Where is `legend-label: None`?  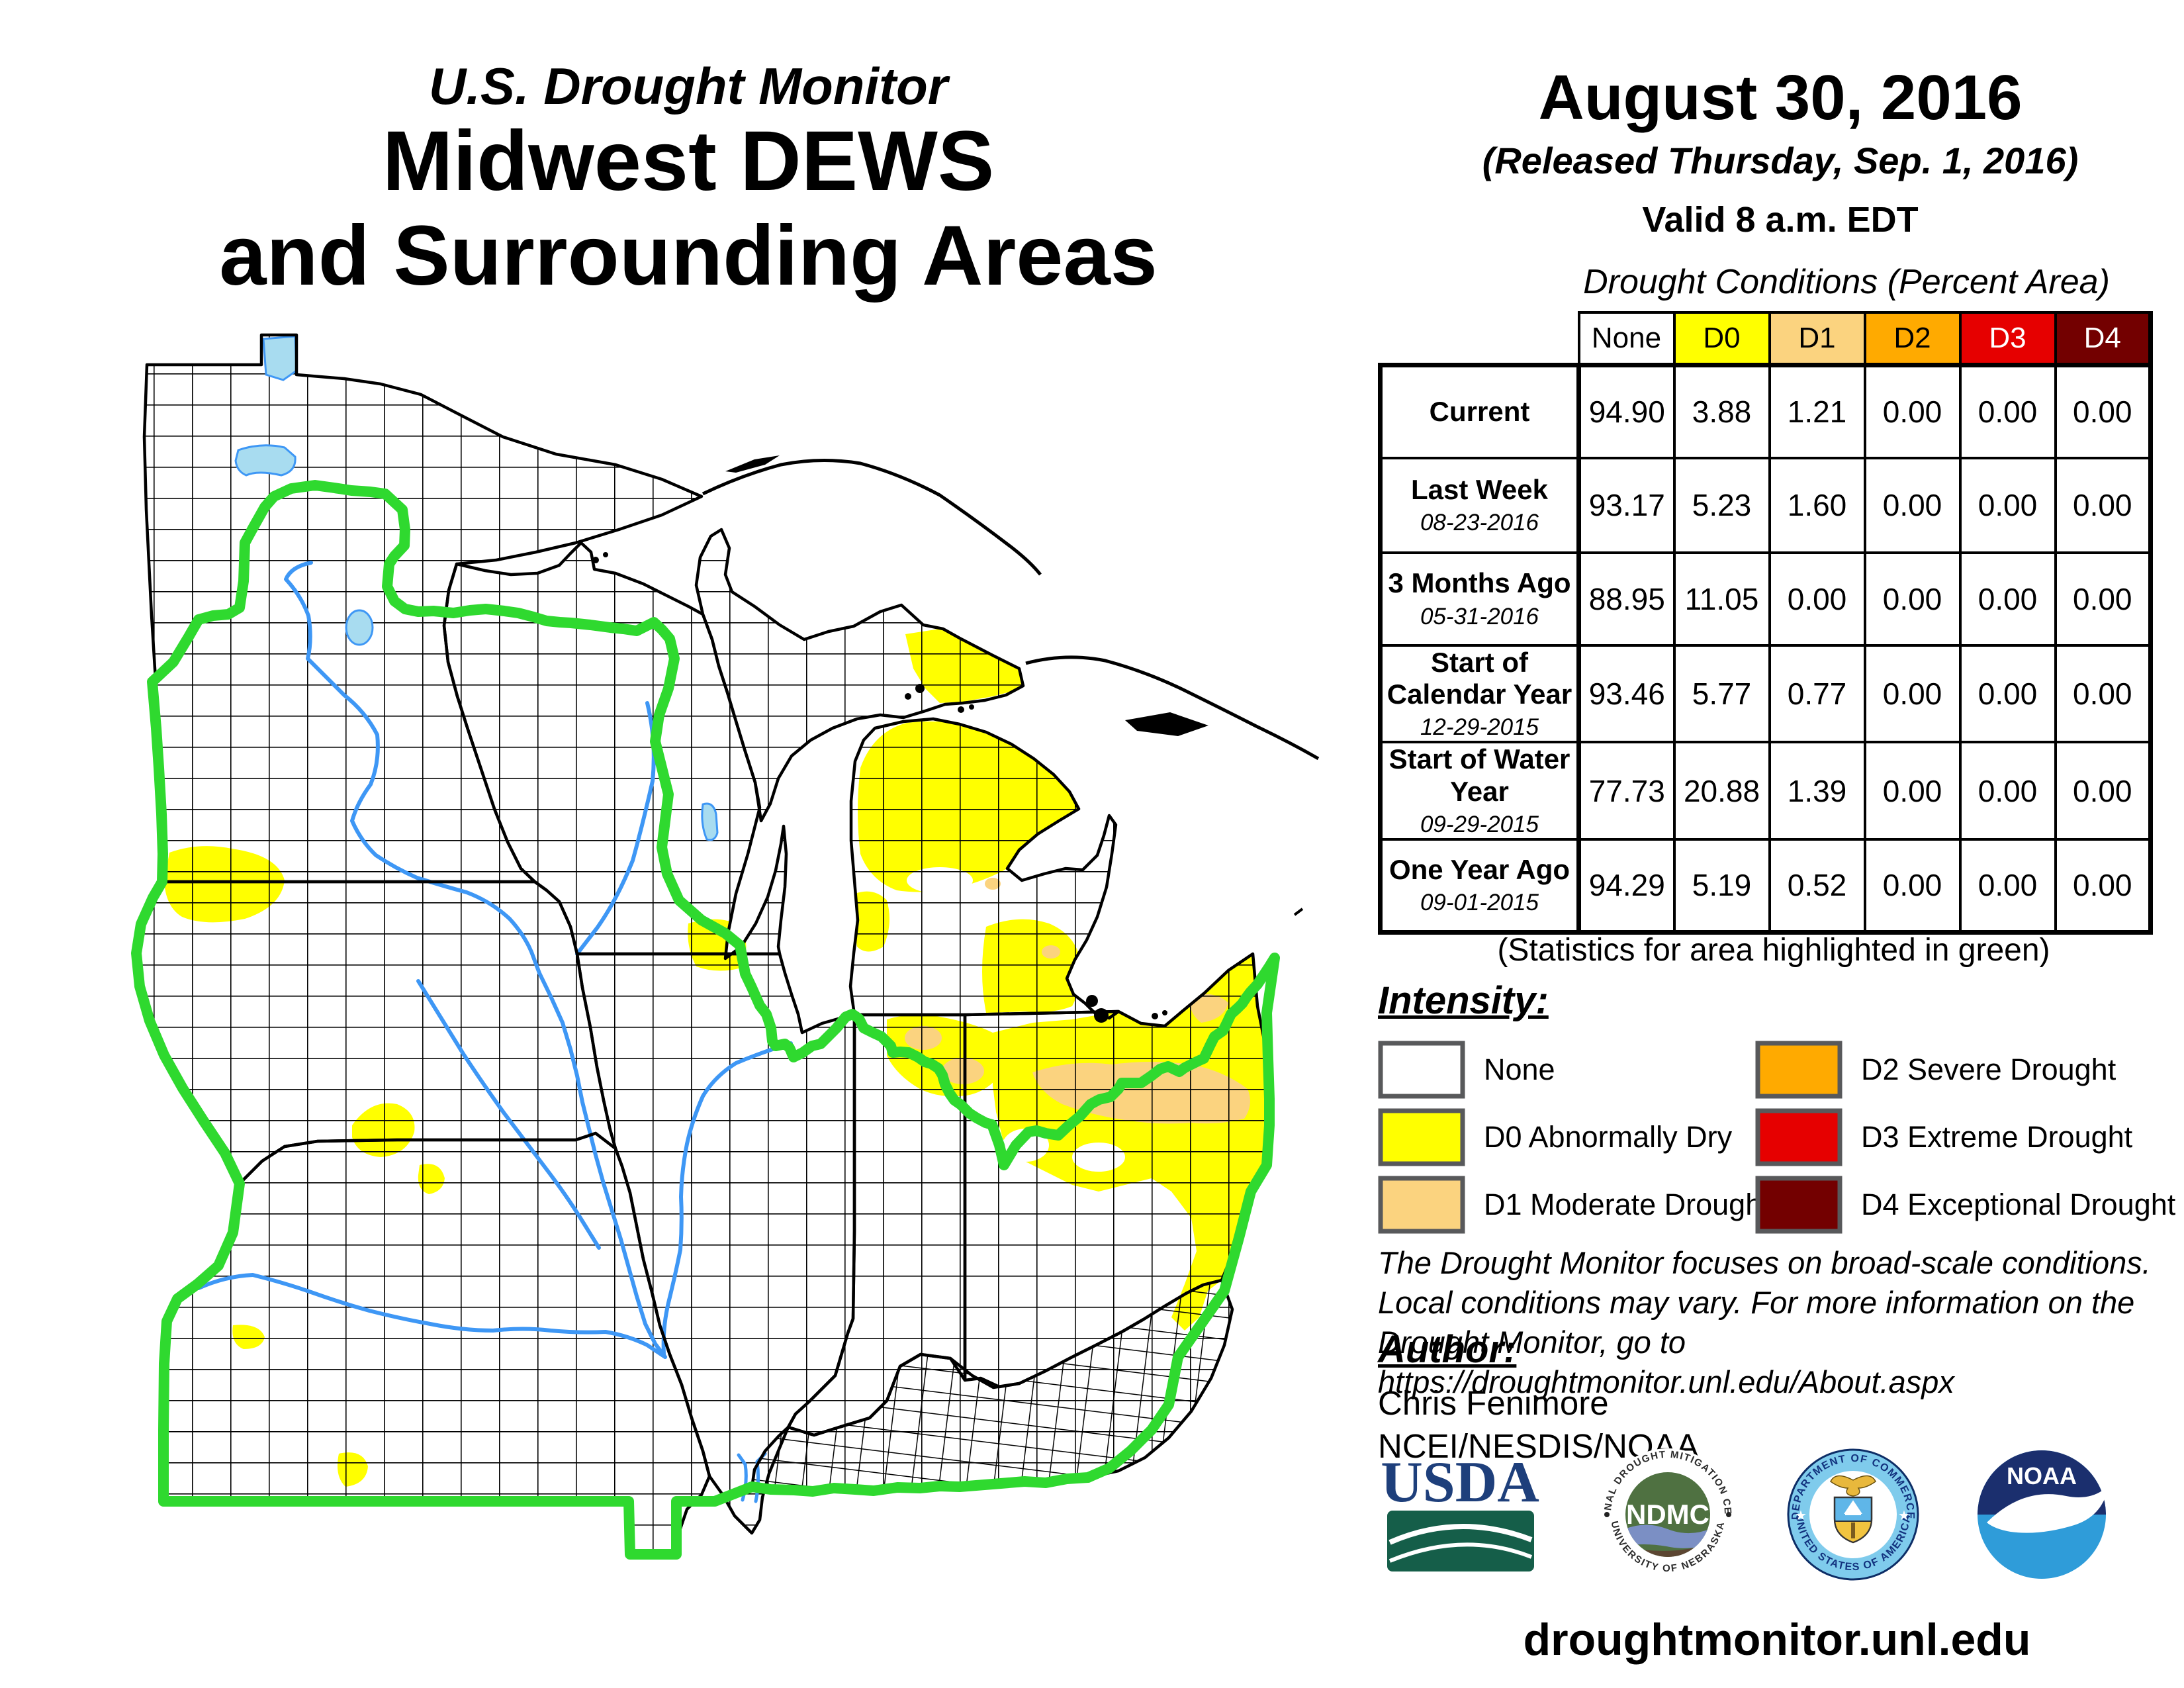
legend-label: None is located at coordinates (1519, 1069).